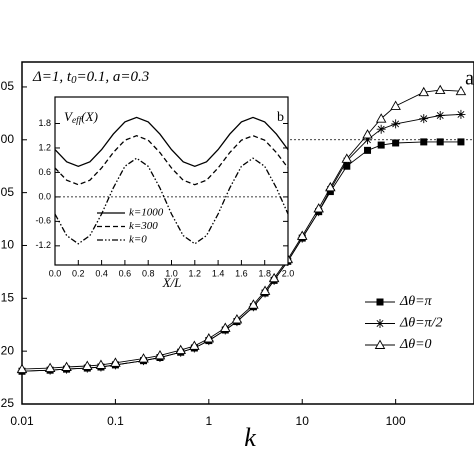  Describe the element at coordinates (250, 437) in the screenshot. I see `x-axis-label: k` at that location.